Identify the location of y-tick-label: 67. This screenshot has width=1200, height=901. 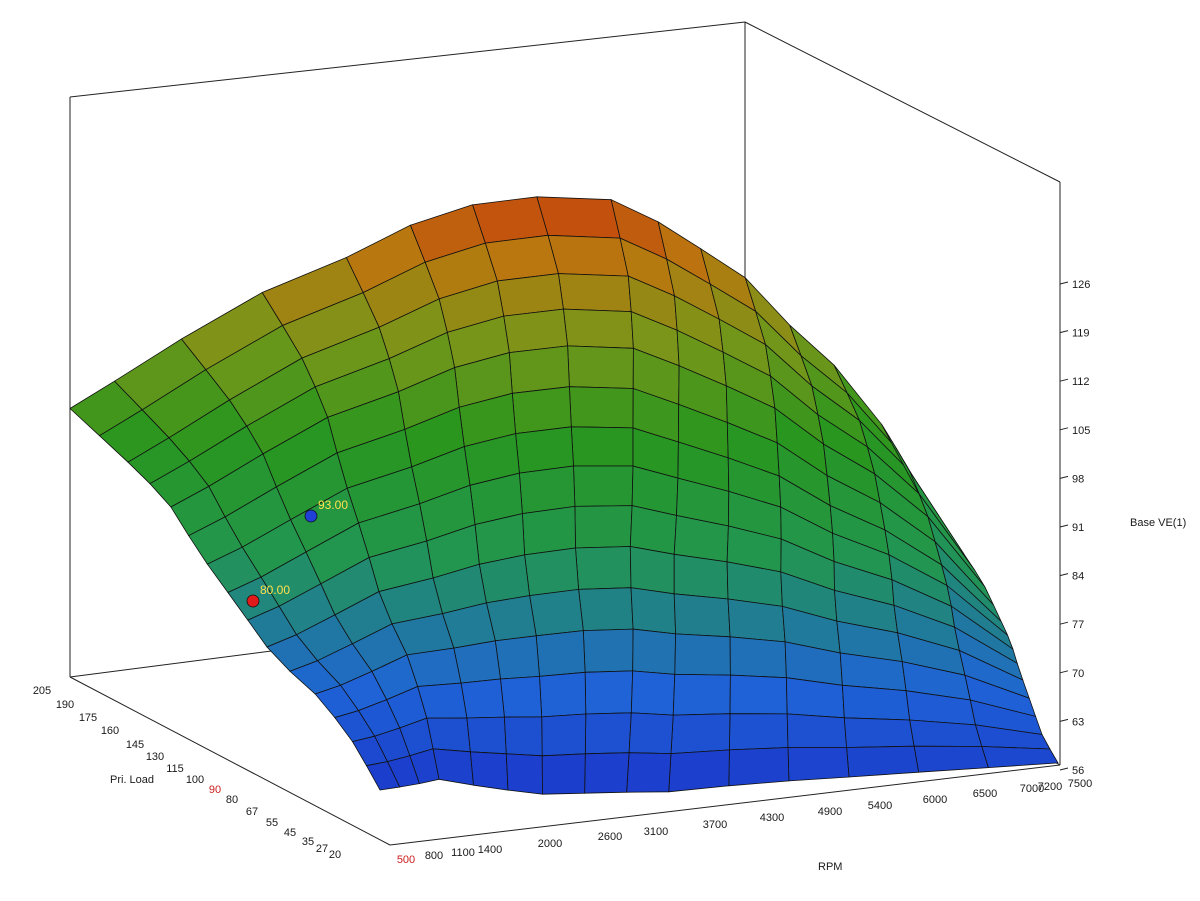
(252, 812).